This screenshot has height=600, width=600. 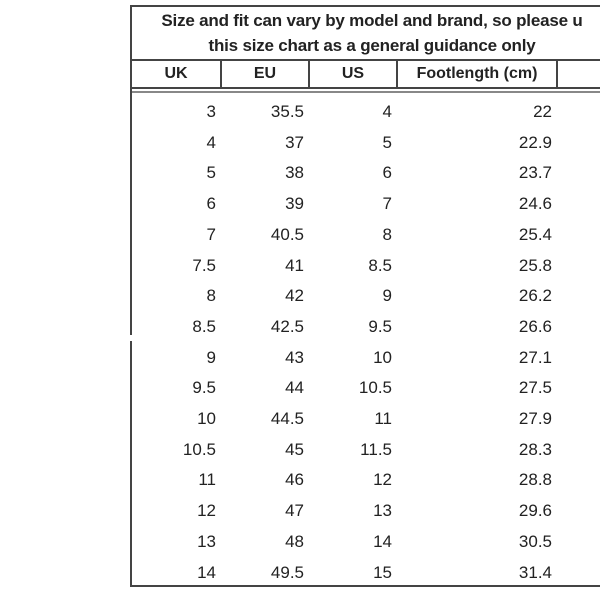 I want to click on cell-footlength: 28.8, so click(x=535, y=480).